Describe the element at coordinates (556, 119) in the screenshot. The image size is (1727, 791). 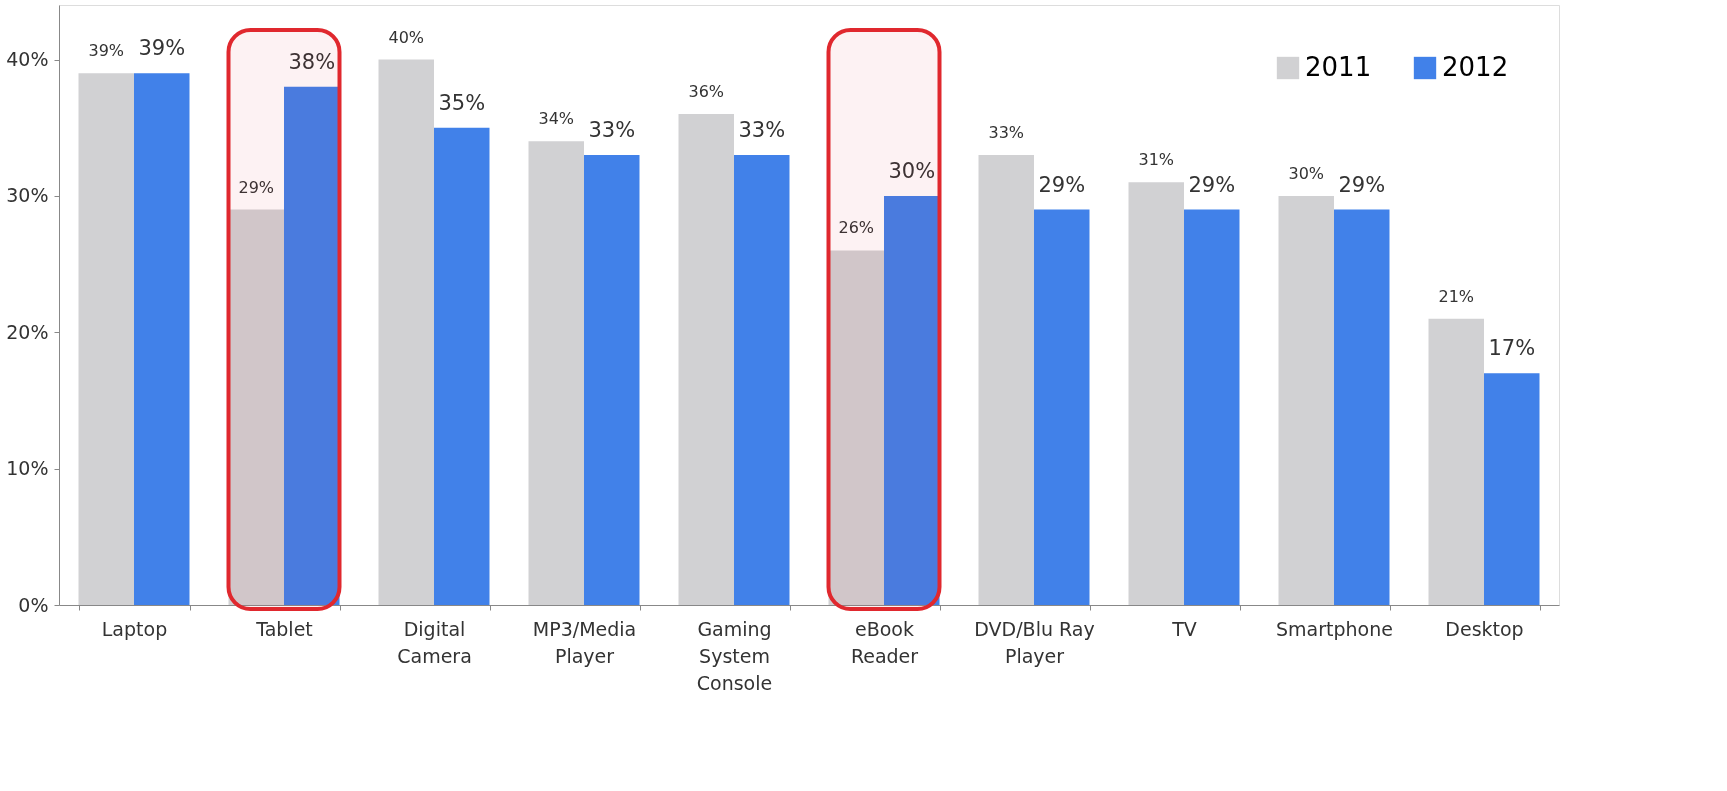
I see `data-label: 34%` at that location.